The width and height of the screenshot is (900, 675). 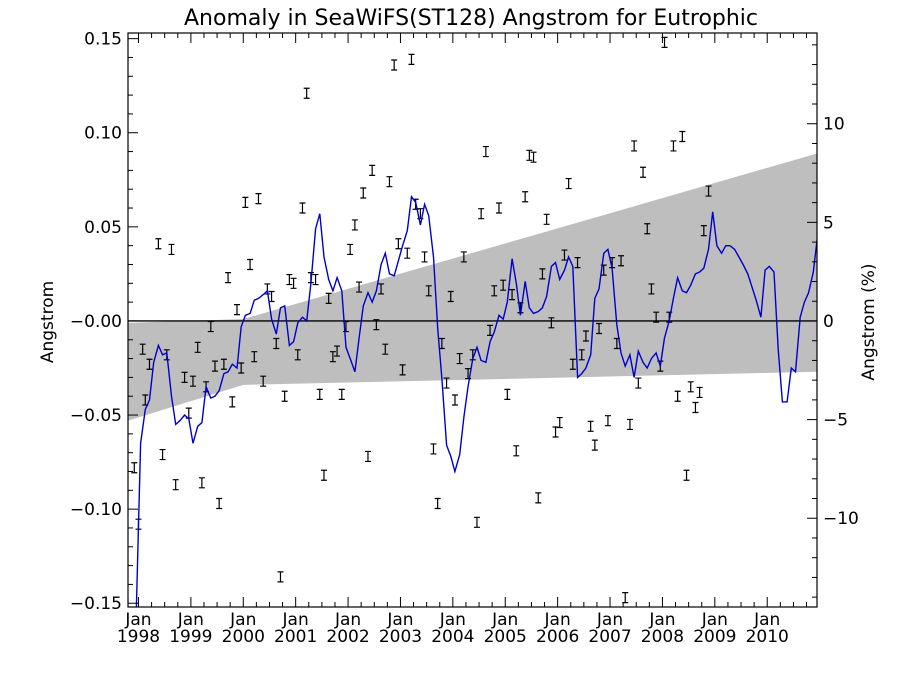 I want to click on x-tick-label-year: 2010, so click(x=767, y=637).